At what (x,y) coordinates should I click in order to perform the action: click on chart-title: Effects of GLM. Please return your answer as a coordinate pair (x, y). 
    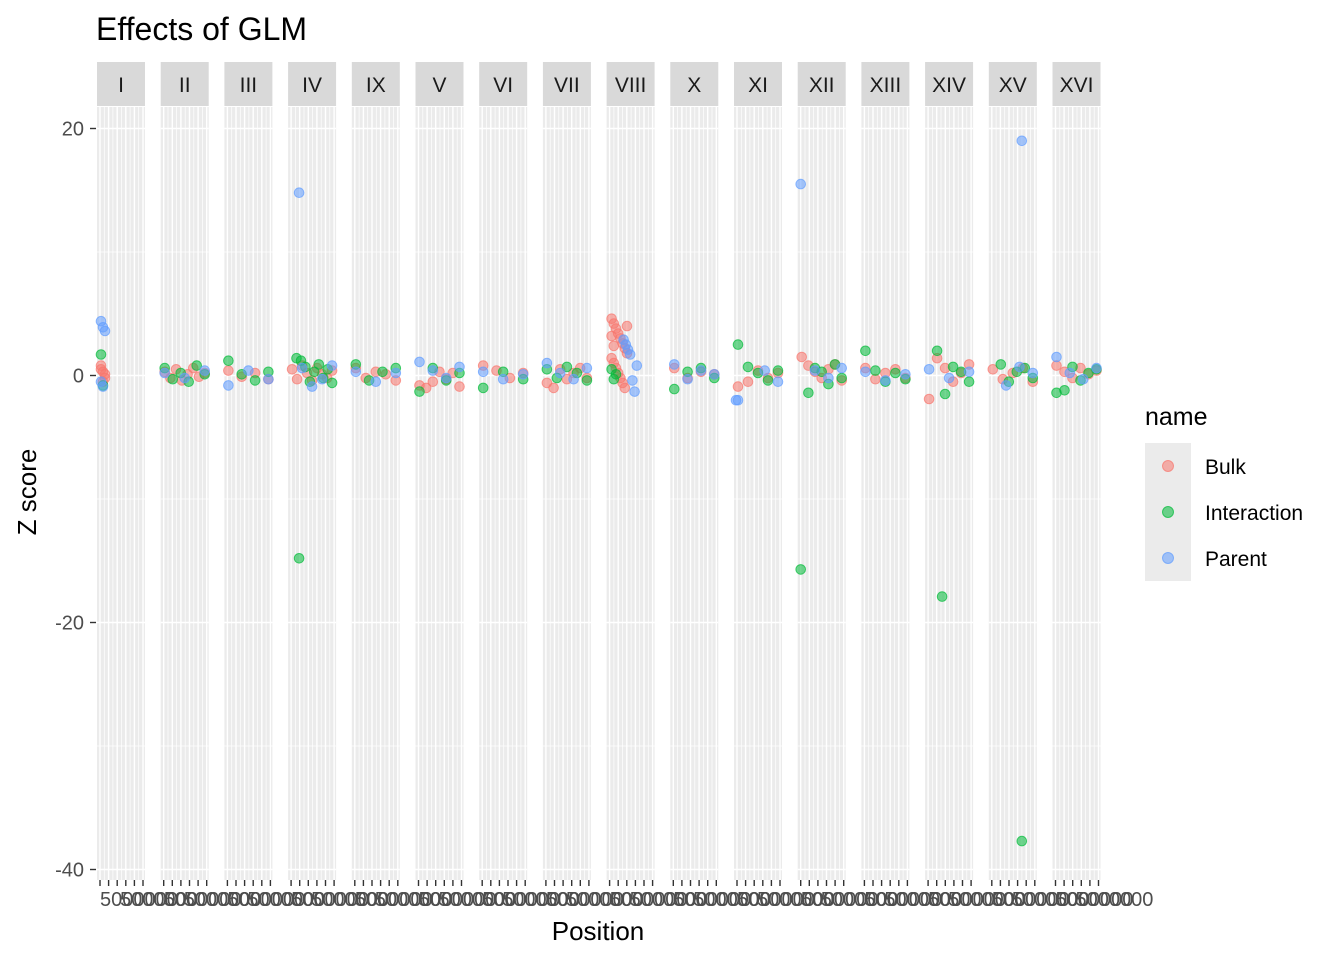
    Looking at the image, I should click on (201, 29).